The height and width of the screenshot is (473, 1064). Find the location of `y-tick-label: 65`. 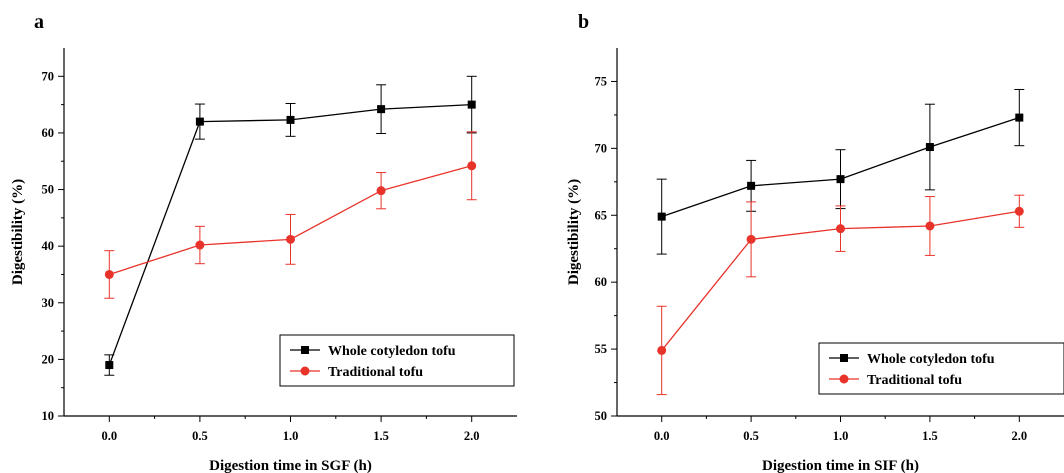

y-tick-label: 65 is located at coordinates (601, 215).